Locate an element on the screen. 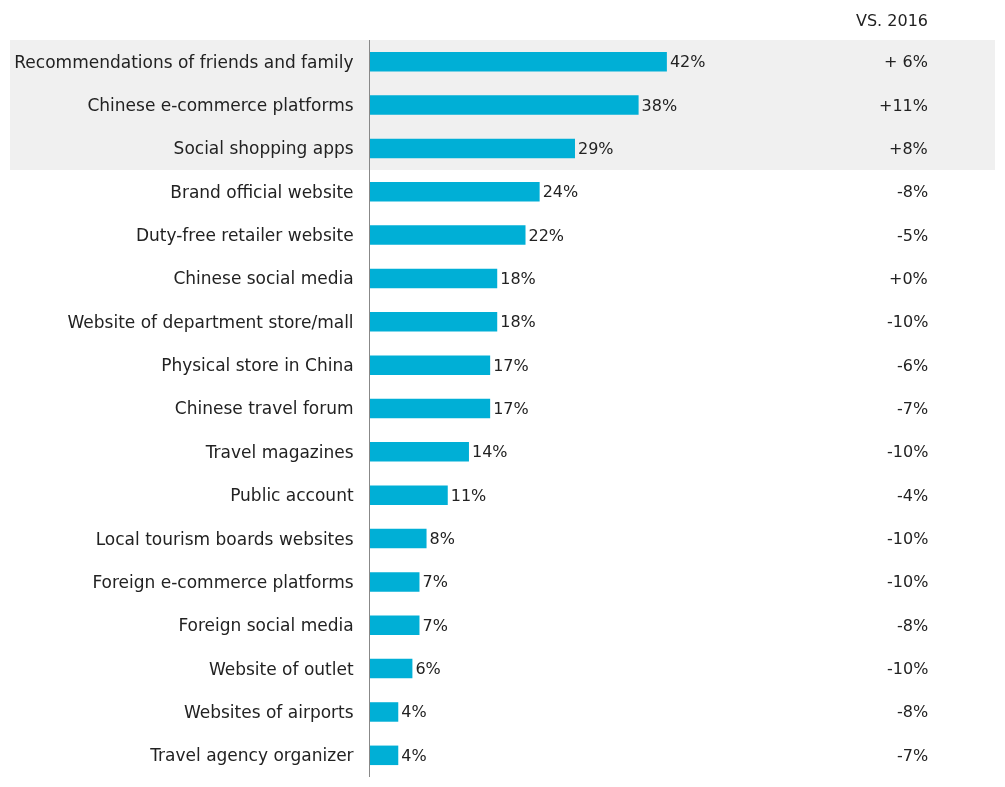 The image size is (1005, 787). y-tick-label: Duty-free retailer website is located at coordinates (244, 235).